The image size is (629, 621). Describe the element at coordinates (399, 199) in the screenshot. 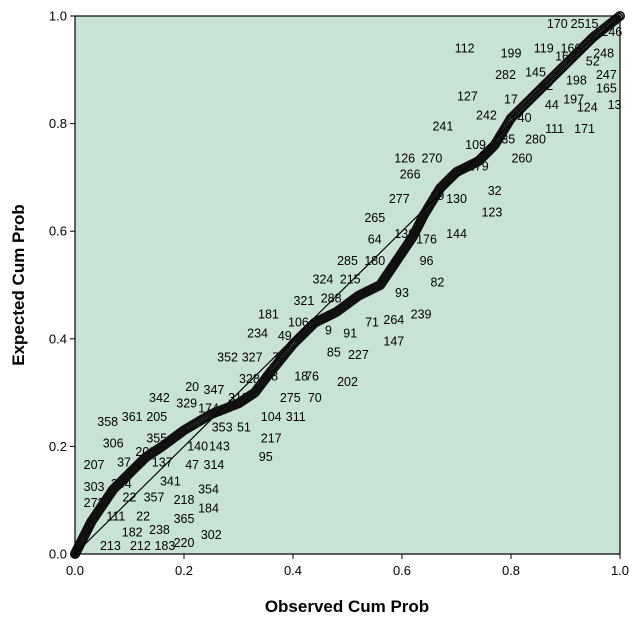

I see `point-label: 277` at that location.